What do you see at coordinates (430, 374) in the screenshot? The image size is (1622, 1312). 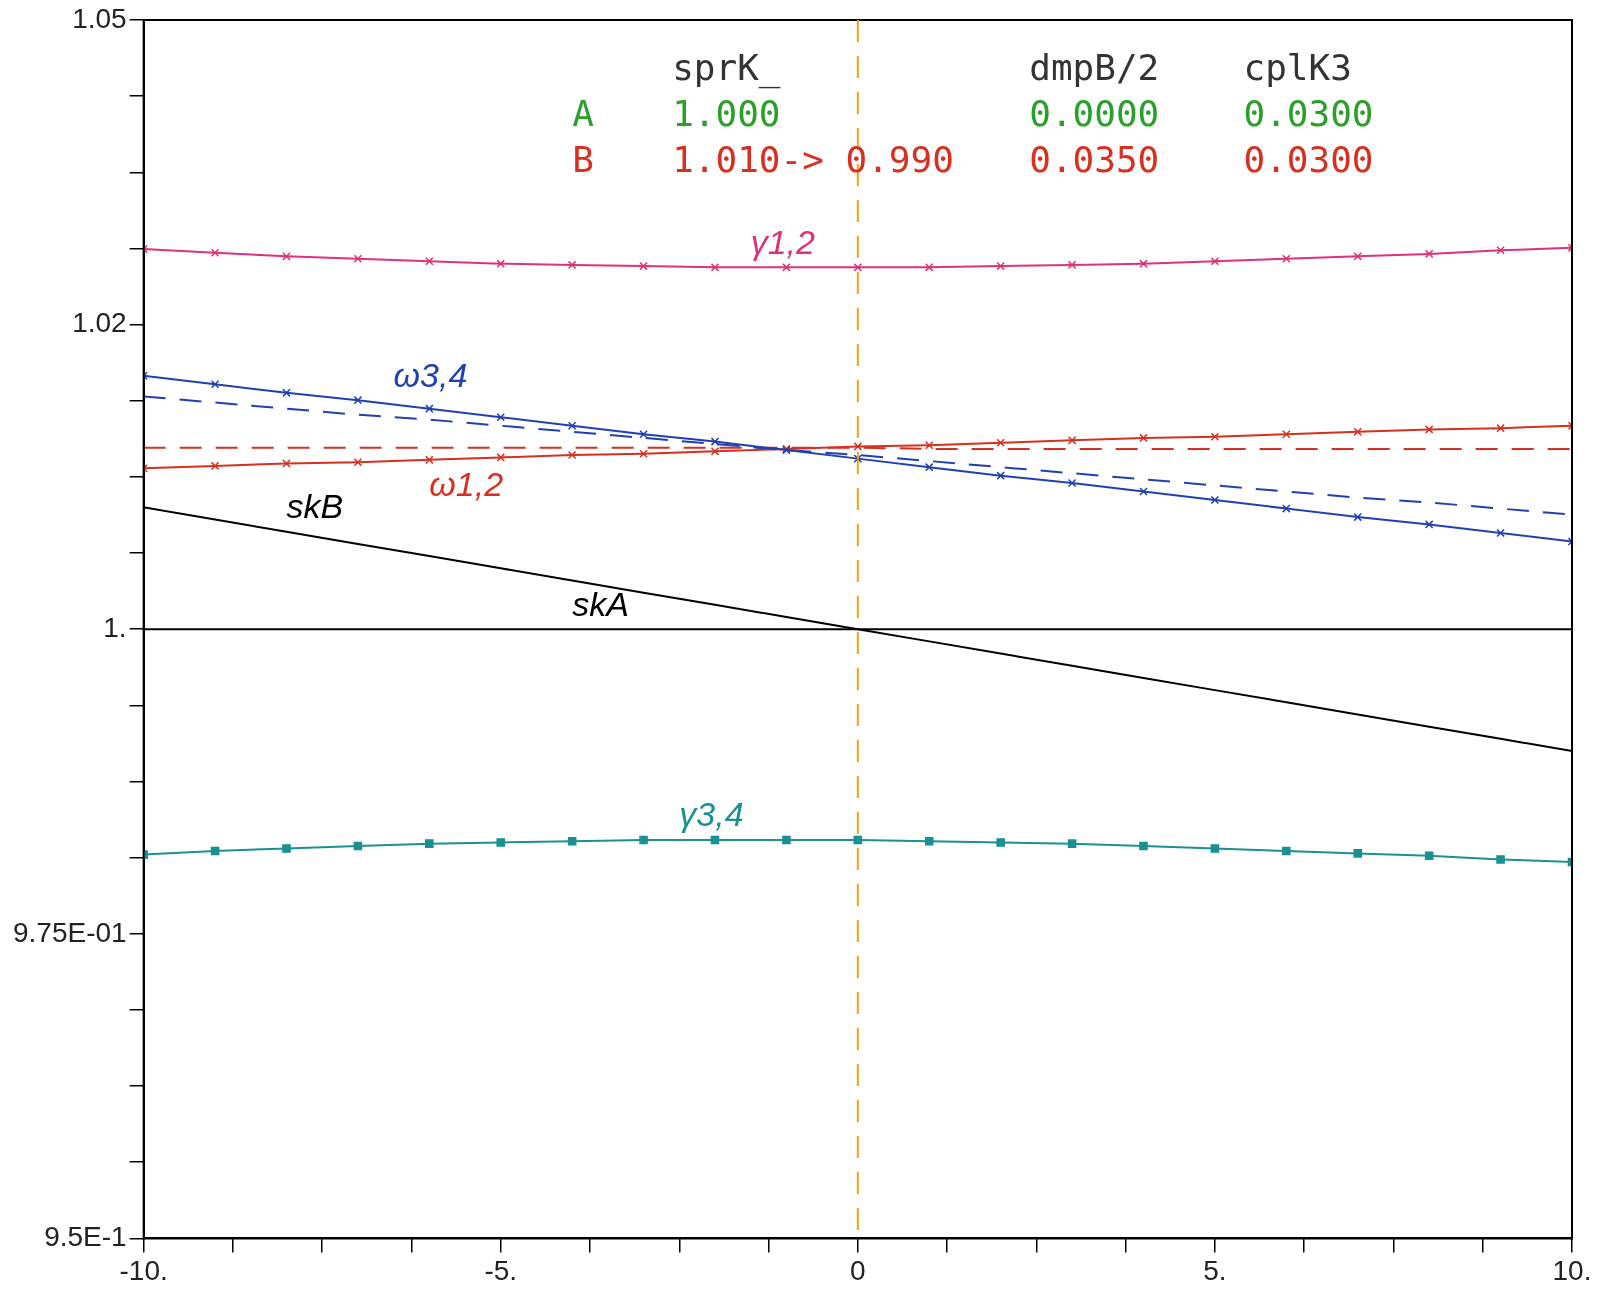 I see `series-label: ω3,4` at bounding box center [430, 374].